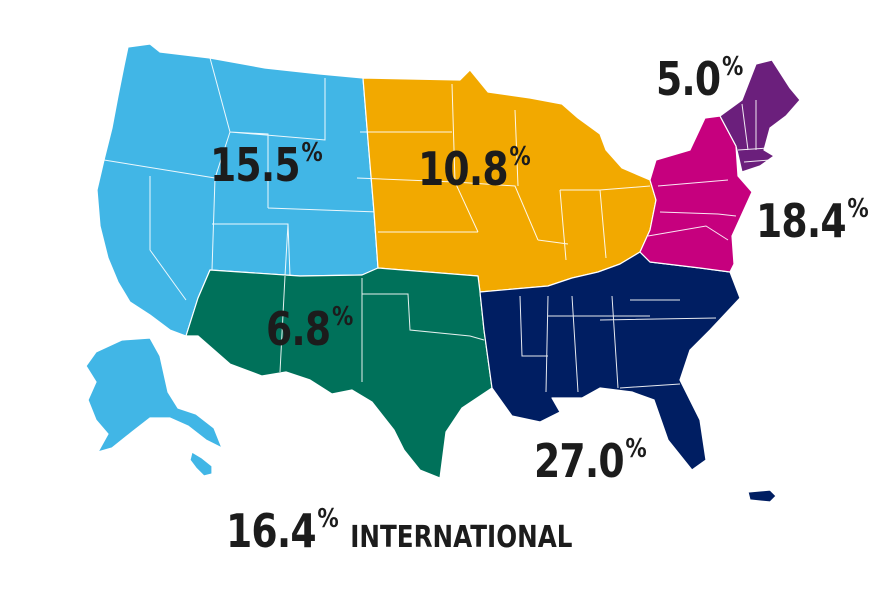 The height and width of the screenshot is (592, 890). I want to click on midwest-unit: %, so click(520, 157).